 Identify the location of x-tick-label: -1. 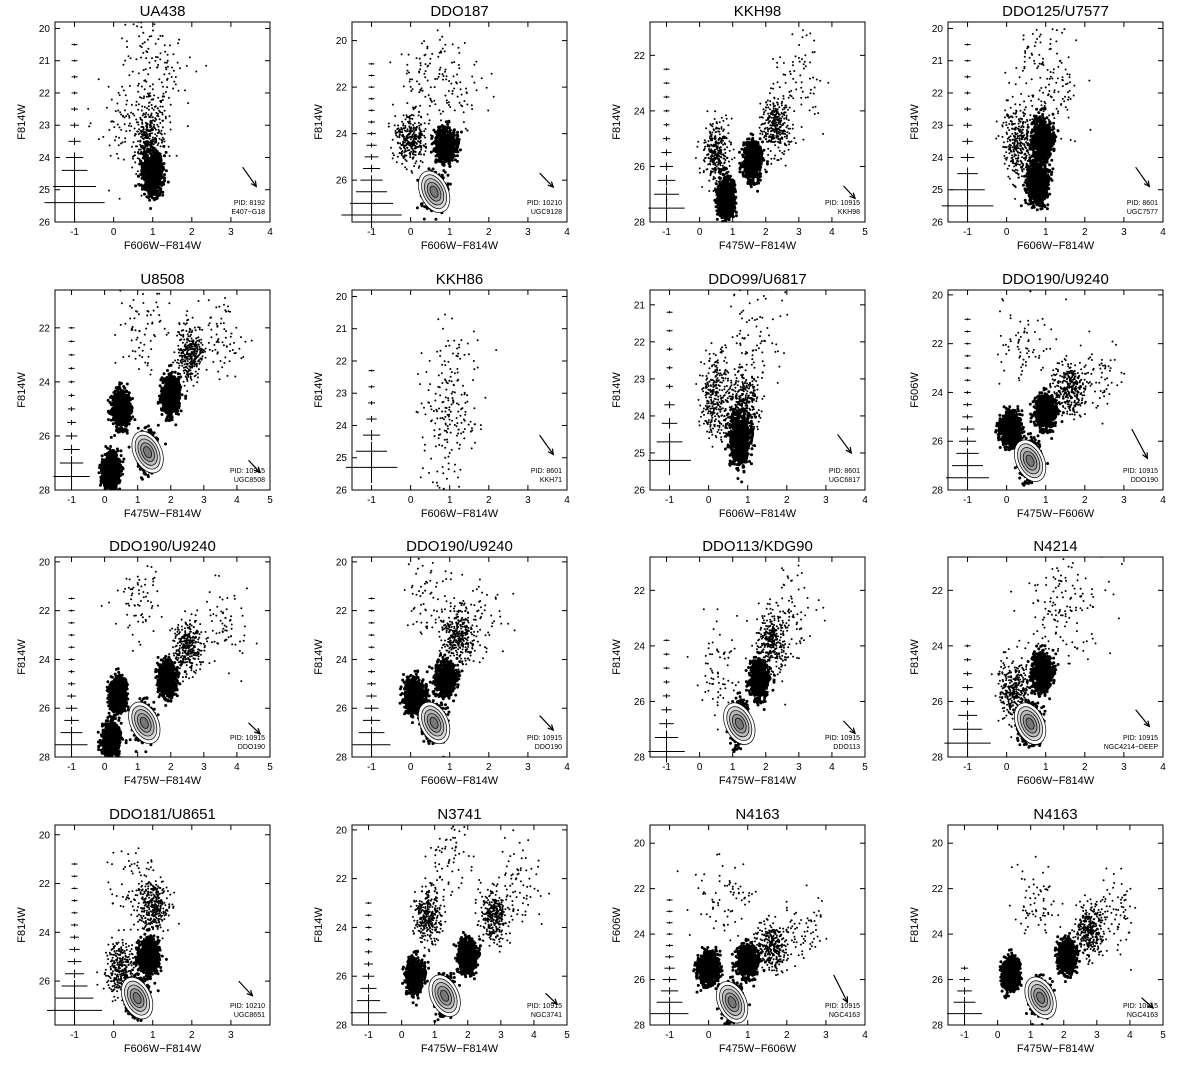
(74, 232).